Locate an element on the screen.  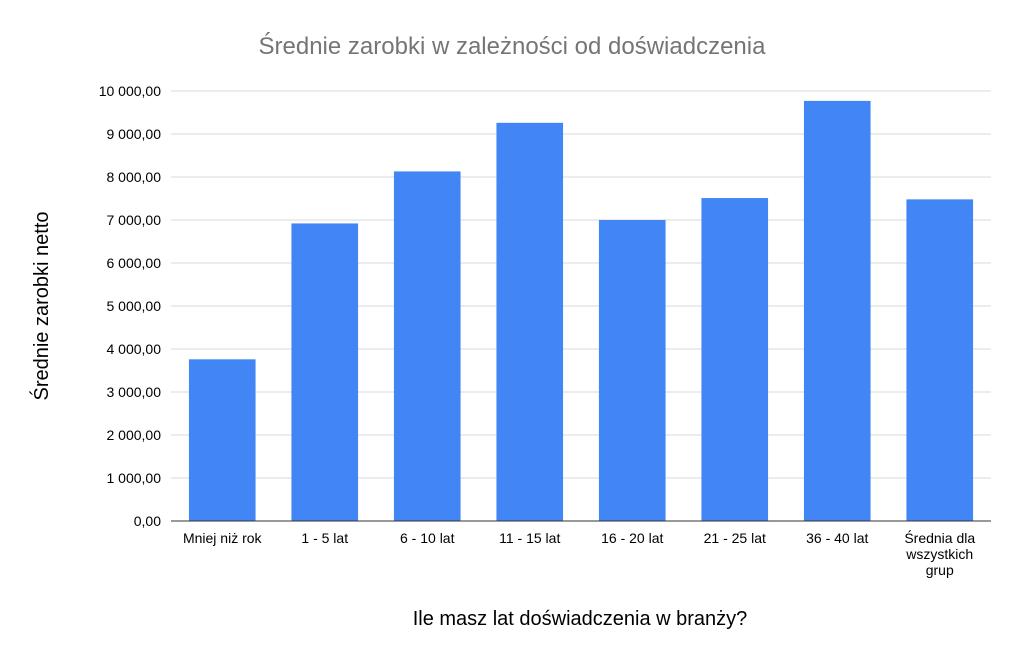
y-tick-label: 6 000,00 is located at coordinates (134, 263).